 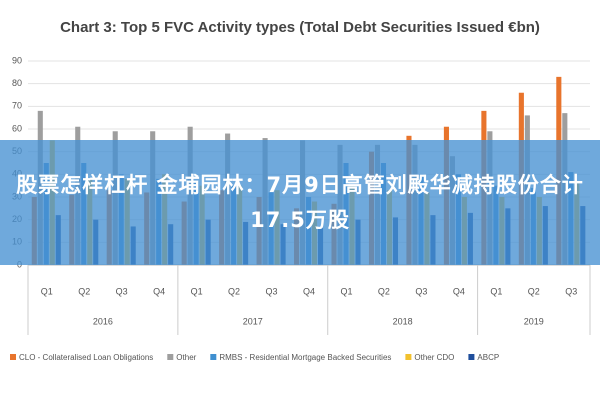 I want to click on x-group-label: 2016, so click(x=103, y=321).